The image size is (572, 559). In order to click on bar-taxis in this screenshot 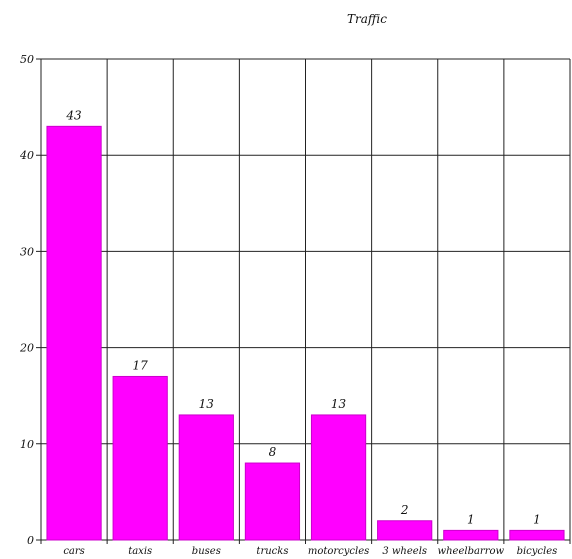, I will do `click(140, 458)`.